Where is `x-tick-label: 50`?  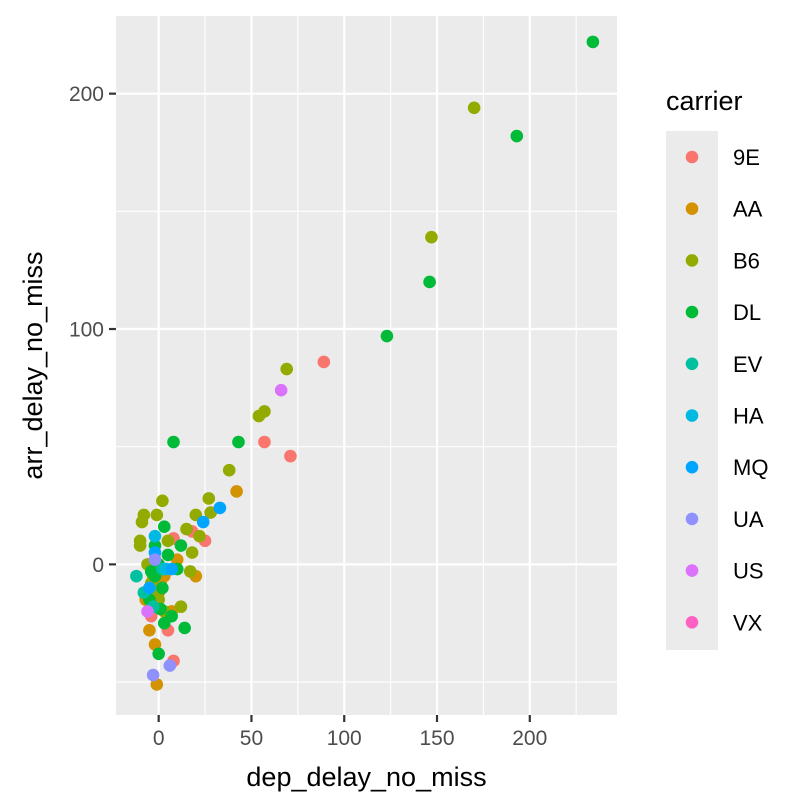
x-tick-label: 50 is located at coordinates (251, 738).